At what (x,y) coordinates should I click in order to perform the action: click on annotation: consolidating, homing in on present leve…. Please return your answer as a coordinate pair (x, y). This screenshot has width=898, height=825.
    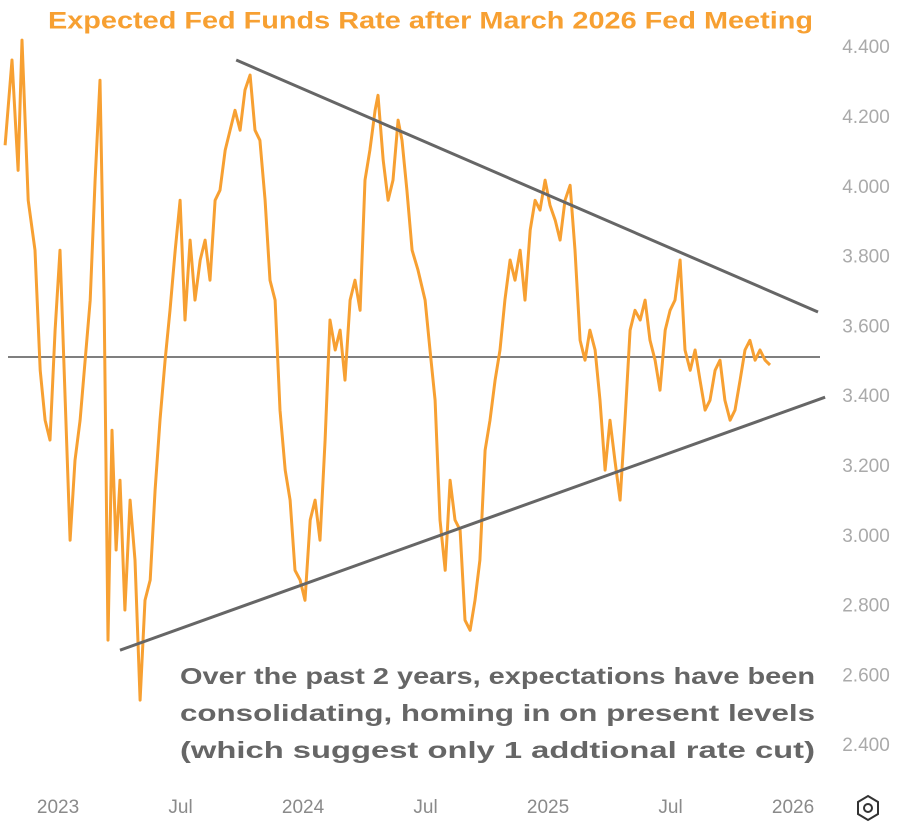
    Looking at the image, I should click on (497, 713).